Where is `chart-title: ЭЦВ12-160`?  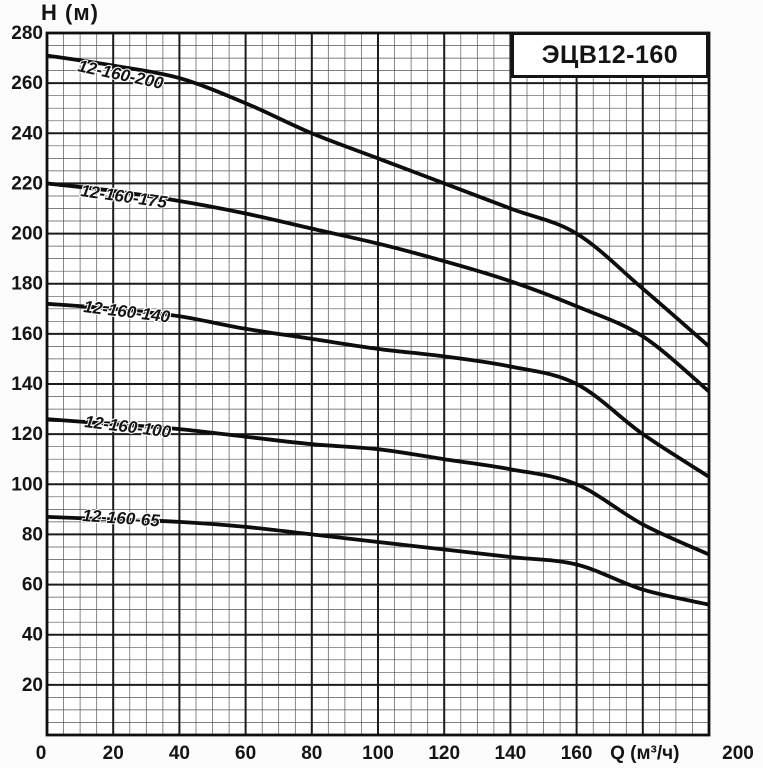
chart-title: ЭЦВ12-160 is located at coordinates (610, 54).